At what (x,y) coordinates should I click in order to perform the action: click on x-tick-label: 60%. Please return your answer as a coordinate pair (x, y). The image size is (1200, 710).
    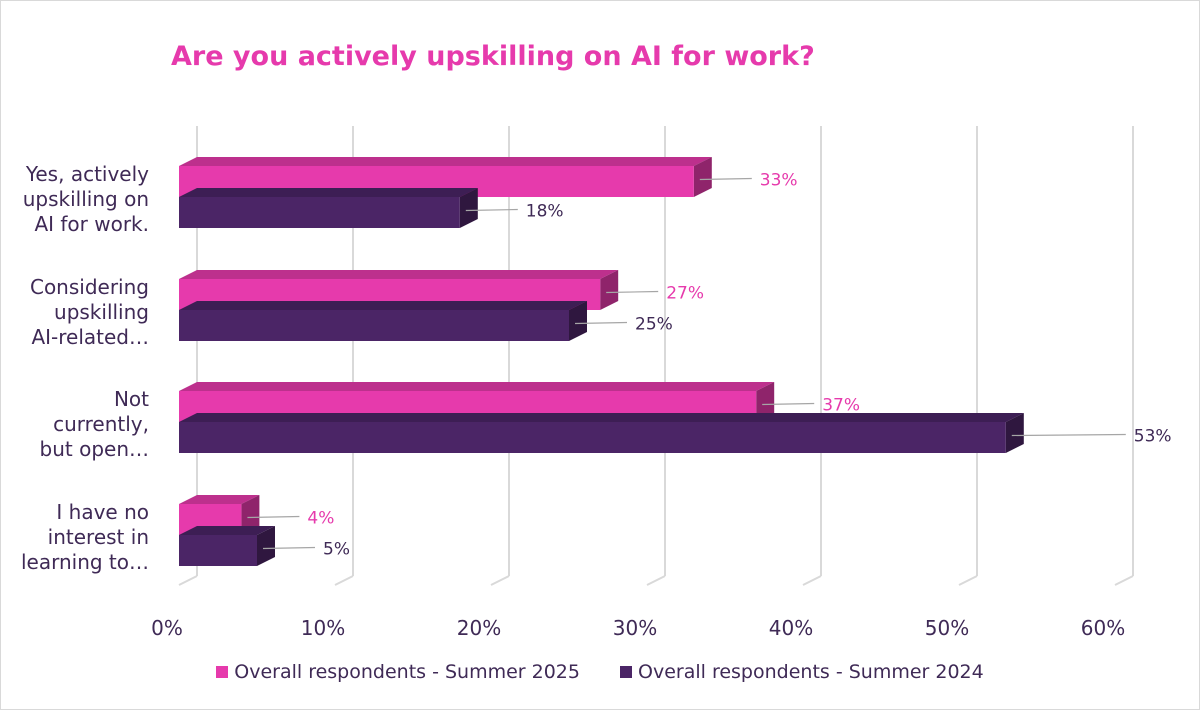
    Looking at the image, I should click on (1103, 628).